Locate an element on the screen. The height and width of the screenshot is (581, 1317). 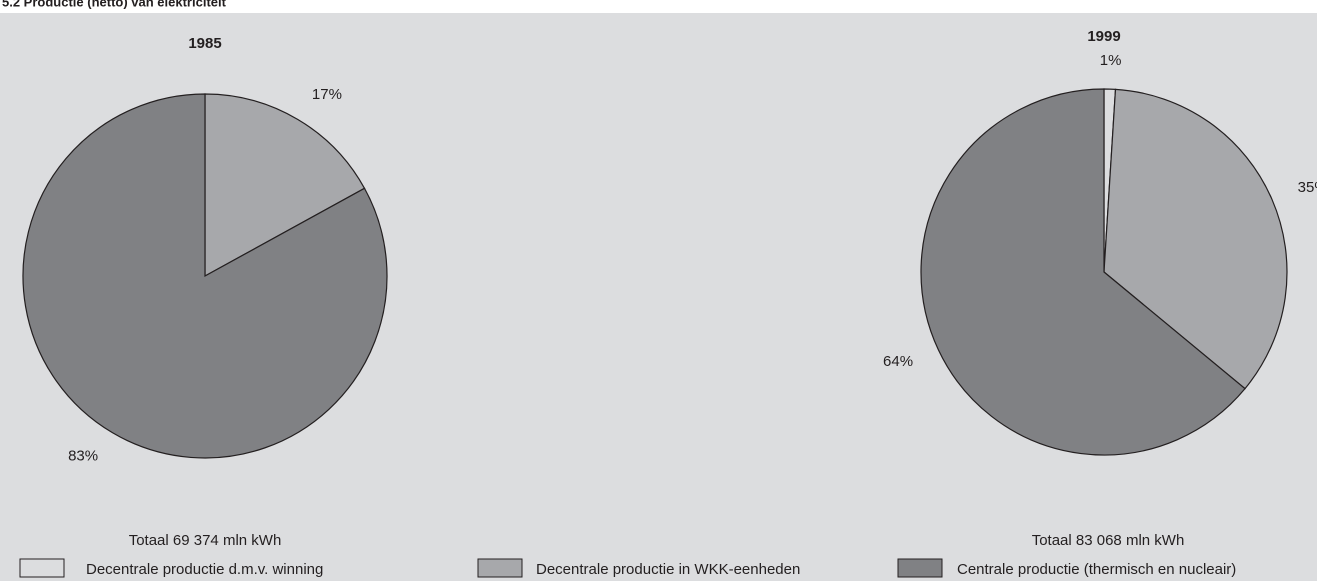
pie-total: Totaal 69 374 mln kWh is located at coordinates (205, 540).